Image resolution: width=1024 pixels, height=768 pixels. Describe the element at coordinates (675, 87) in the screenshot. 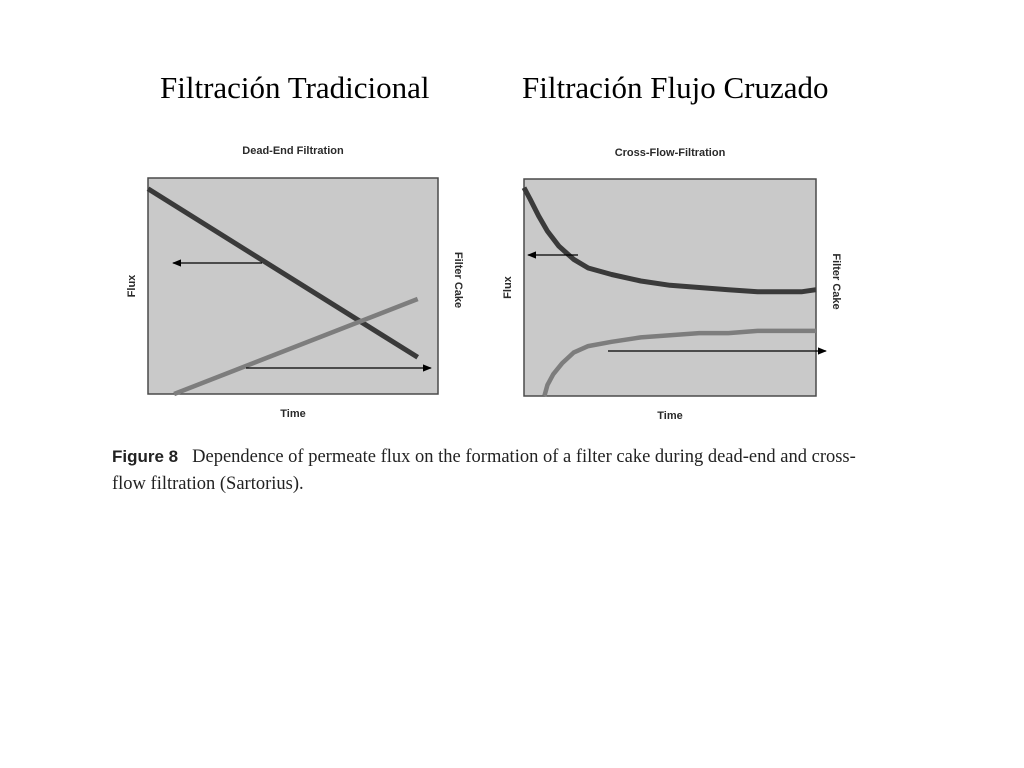

I see `slide-title-right: Filtración Flujo Cruzado` at that location.